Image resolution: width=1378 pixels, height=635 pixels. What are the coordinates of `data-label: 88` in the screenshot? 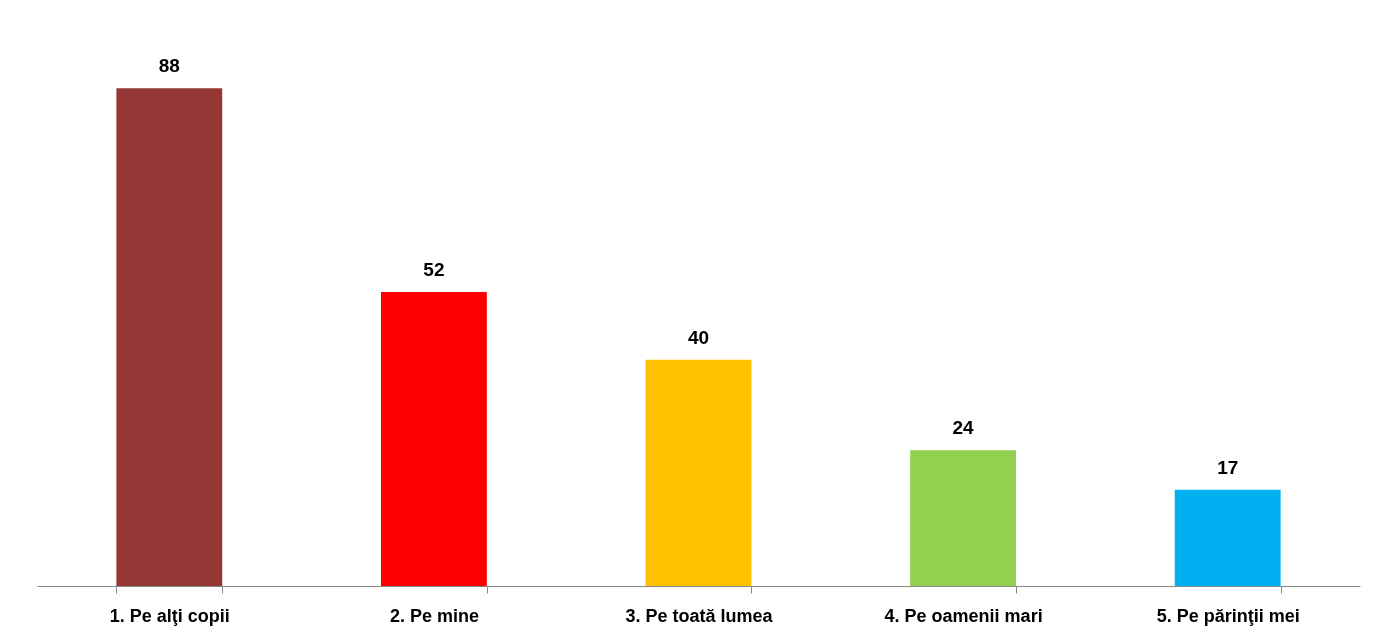 It's located at (169, 66).